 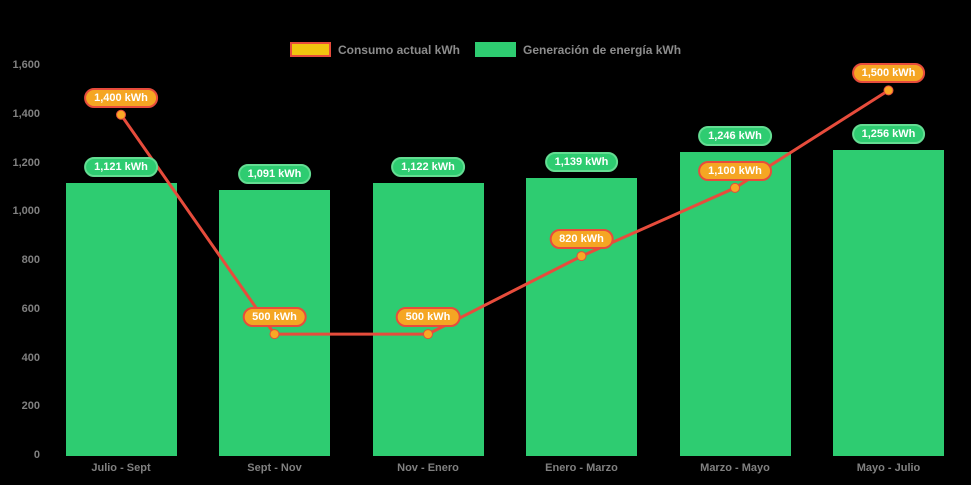 What do you see at coordinates (26, 113) in the screenshot?
I see `y-axis-tick-label: 1,400` at bounding box center [26, 113].